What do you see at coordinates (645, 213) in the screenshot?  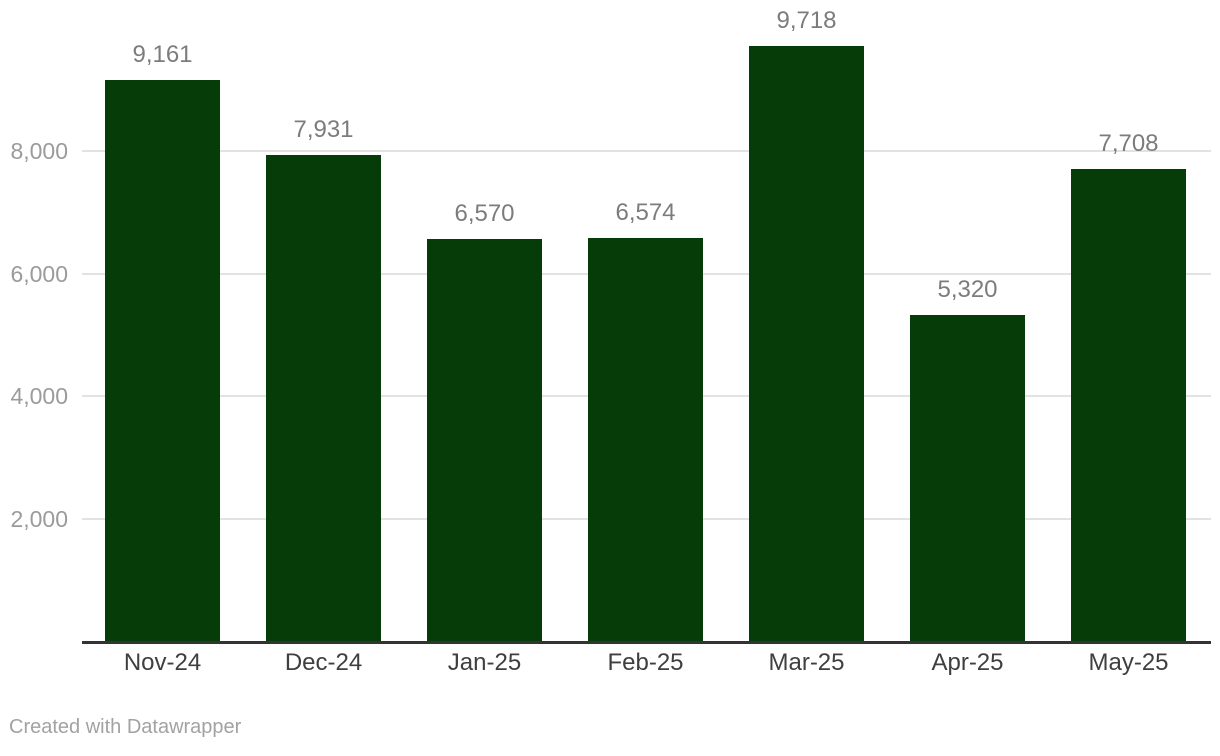 I see `value-label: 6,574` at bounding box center [645, 213].